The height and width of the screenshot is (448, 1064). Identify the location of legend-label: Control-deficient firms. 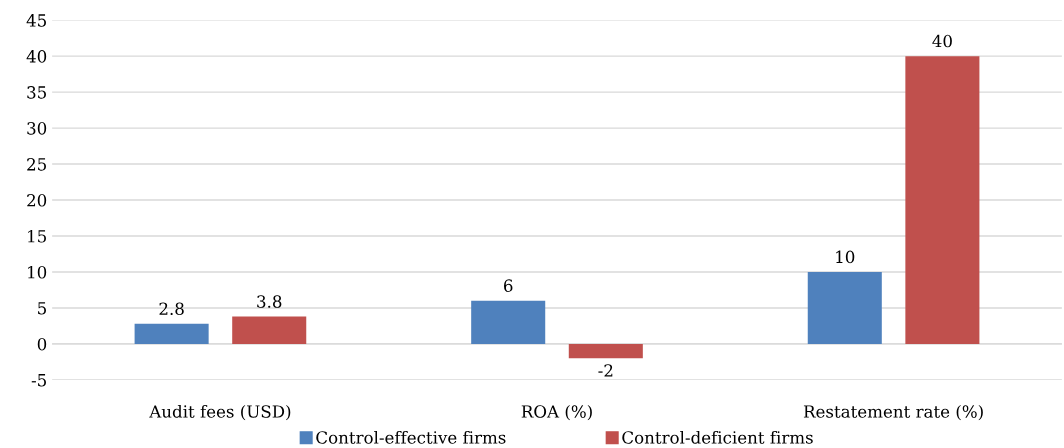
(717, 437).